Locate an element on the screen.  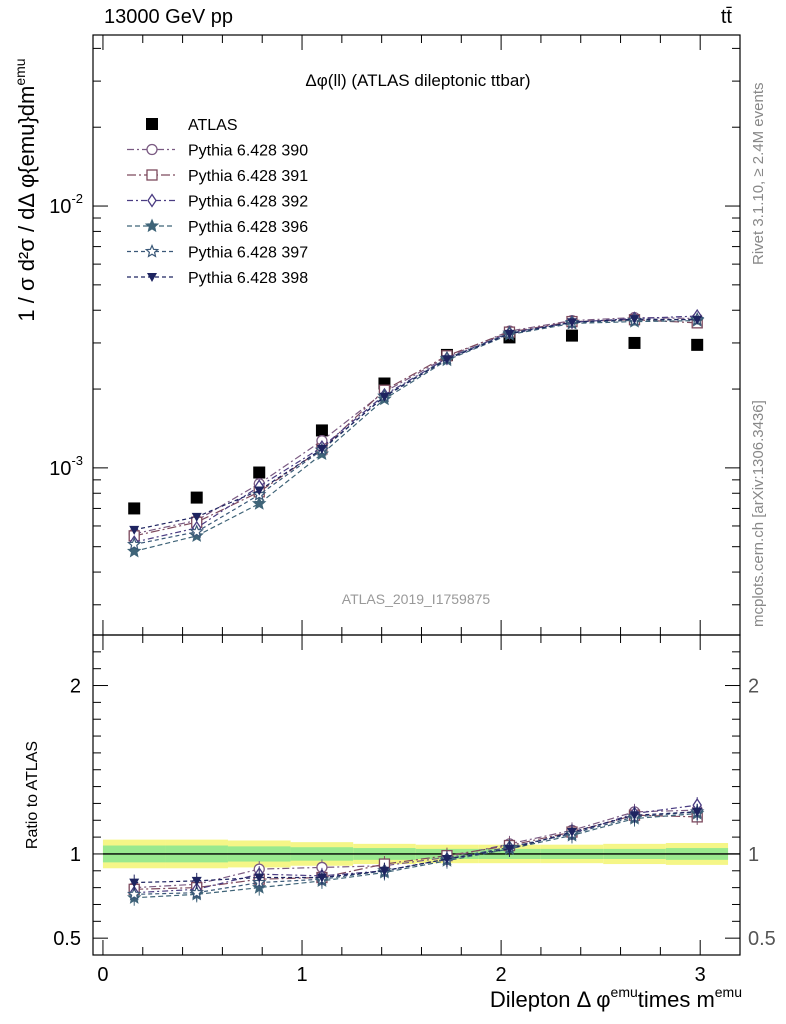
ratio-pythia-6-428-396-line is located at coordinates (416, 855).